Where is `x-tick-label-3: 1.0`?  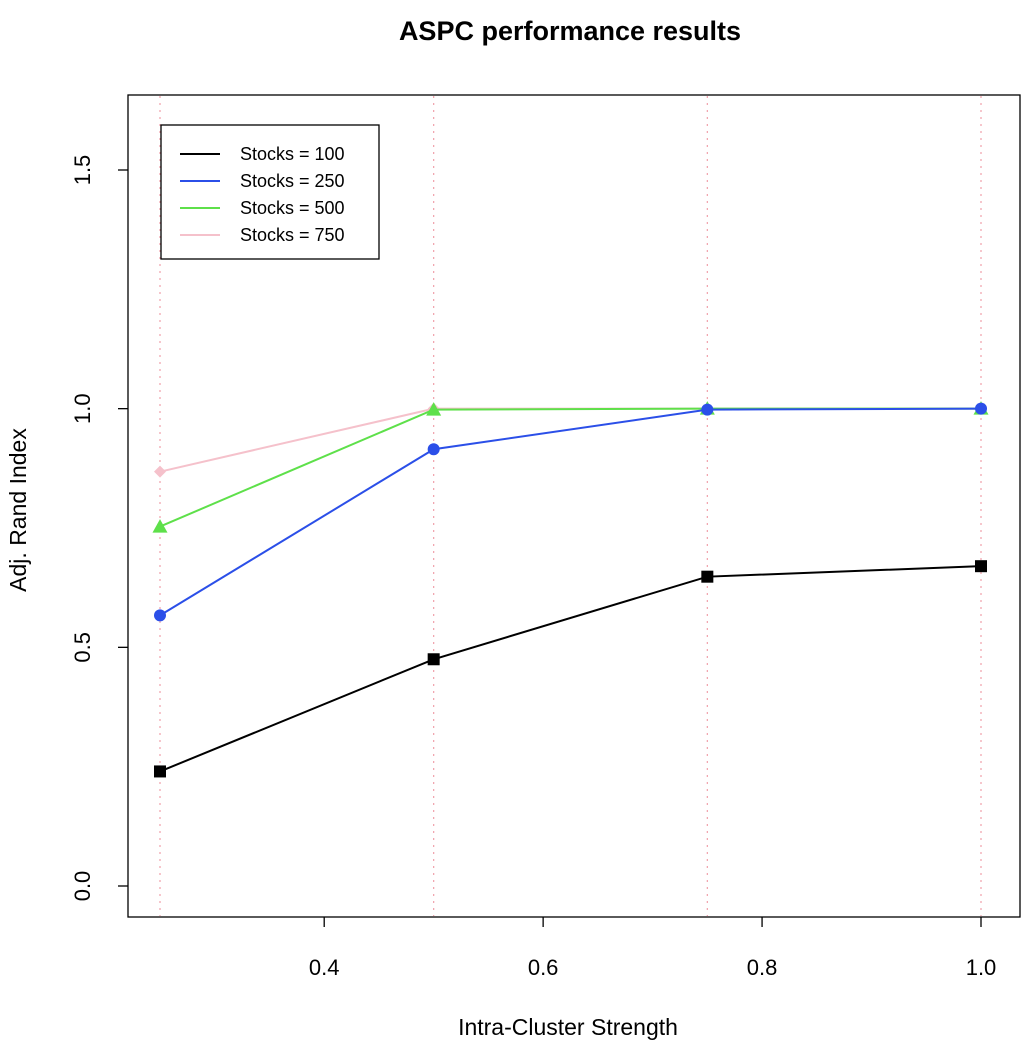 x-tick-label-3: 1.0 is located at coordinates (981, 967).